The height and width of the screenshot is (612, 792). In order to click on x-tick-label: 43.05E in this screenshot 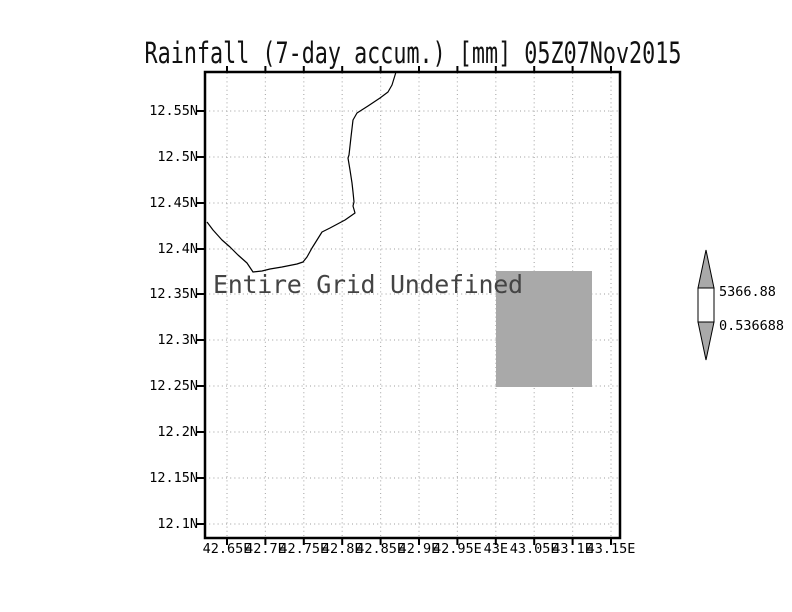, I will do `click(534, 549)`.